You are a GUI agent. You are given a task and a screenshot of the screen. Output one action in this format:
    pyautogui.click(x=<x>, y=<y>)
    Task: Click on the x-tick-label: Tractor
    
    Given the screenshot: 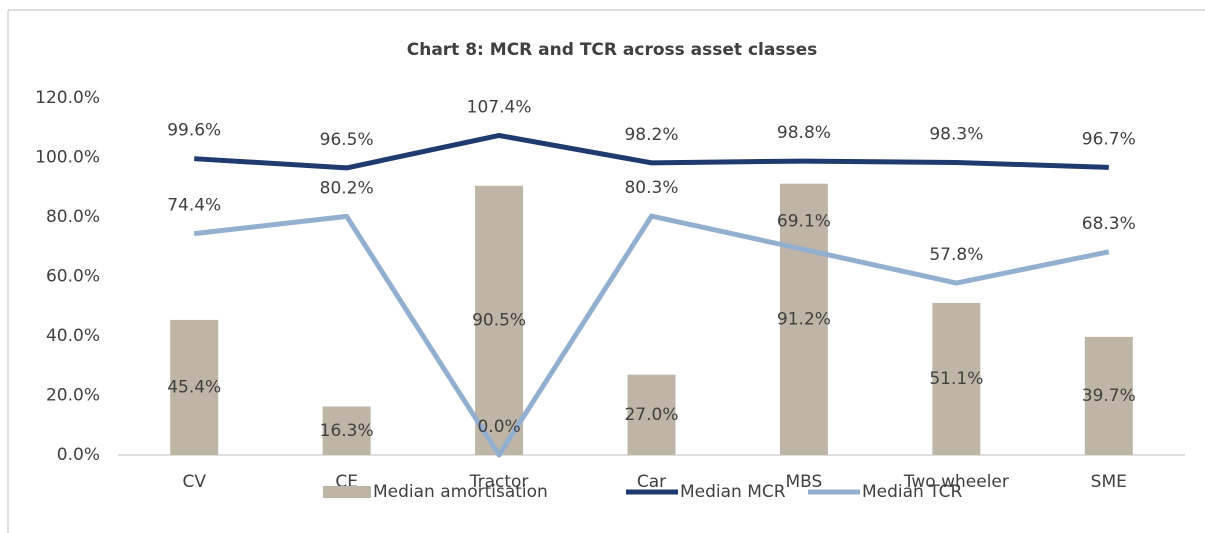 What is the action you would take?
    pyautogui.click(x=499, y=482)
    